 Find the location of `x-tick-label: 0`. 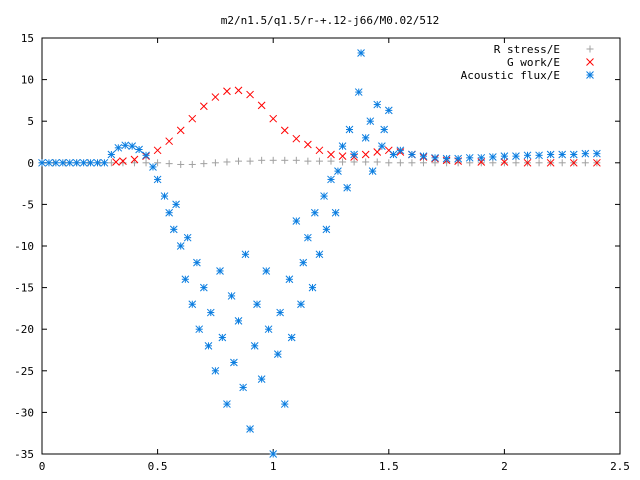

x-tick-label: 0 is located at coordinates (42, 466).